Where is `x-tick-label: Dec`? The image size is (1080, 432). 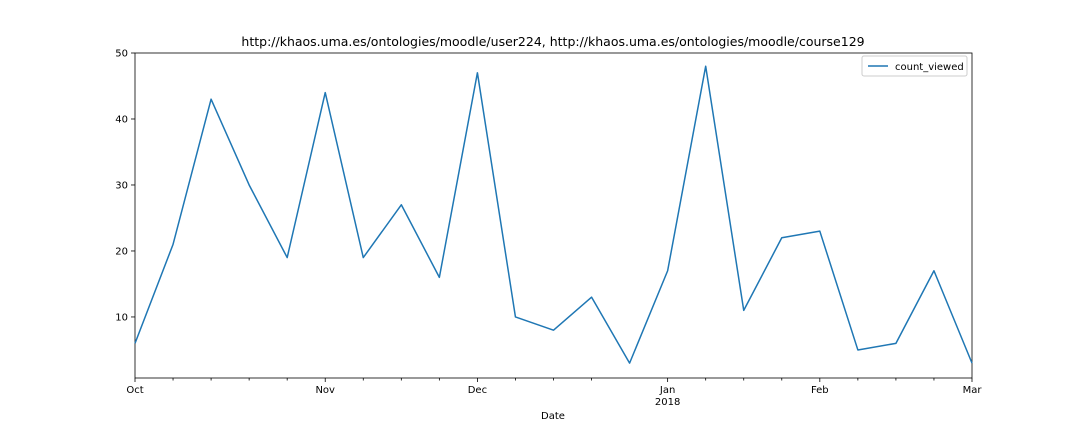
x-tick-label: Dec is located at coordinates (477, 390).